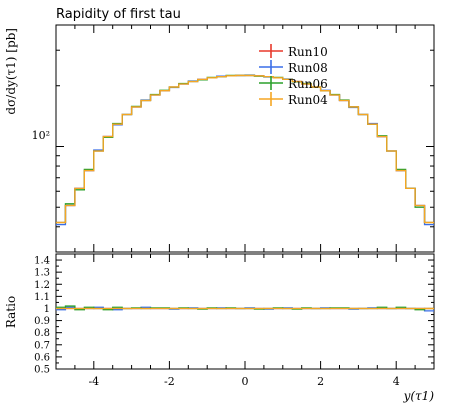 This screenshot has width=450, height=407. I want to click on x-tick-label: 0, so click(245, 381).